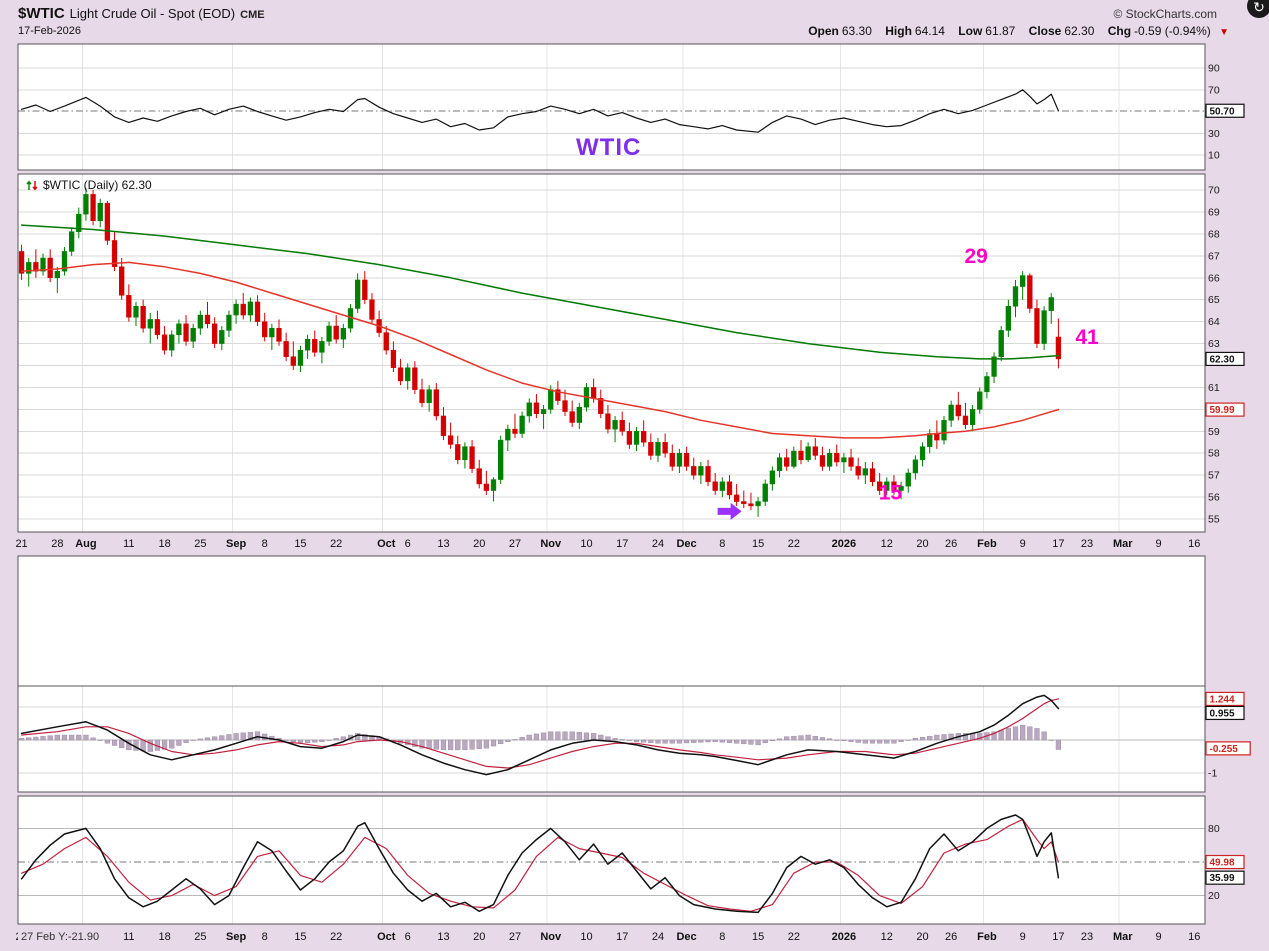 This screenshot has width=1269, height=951. Describe the element at coordinates (987, 937) in the screenshot. I see `svg-text: Feb` at that location.